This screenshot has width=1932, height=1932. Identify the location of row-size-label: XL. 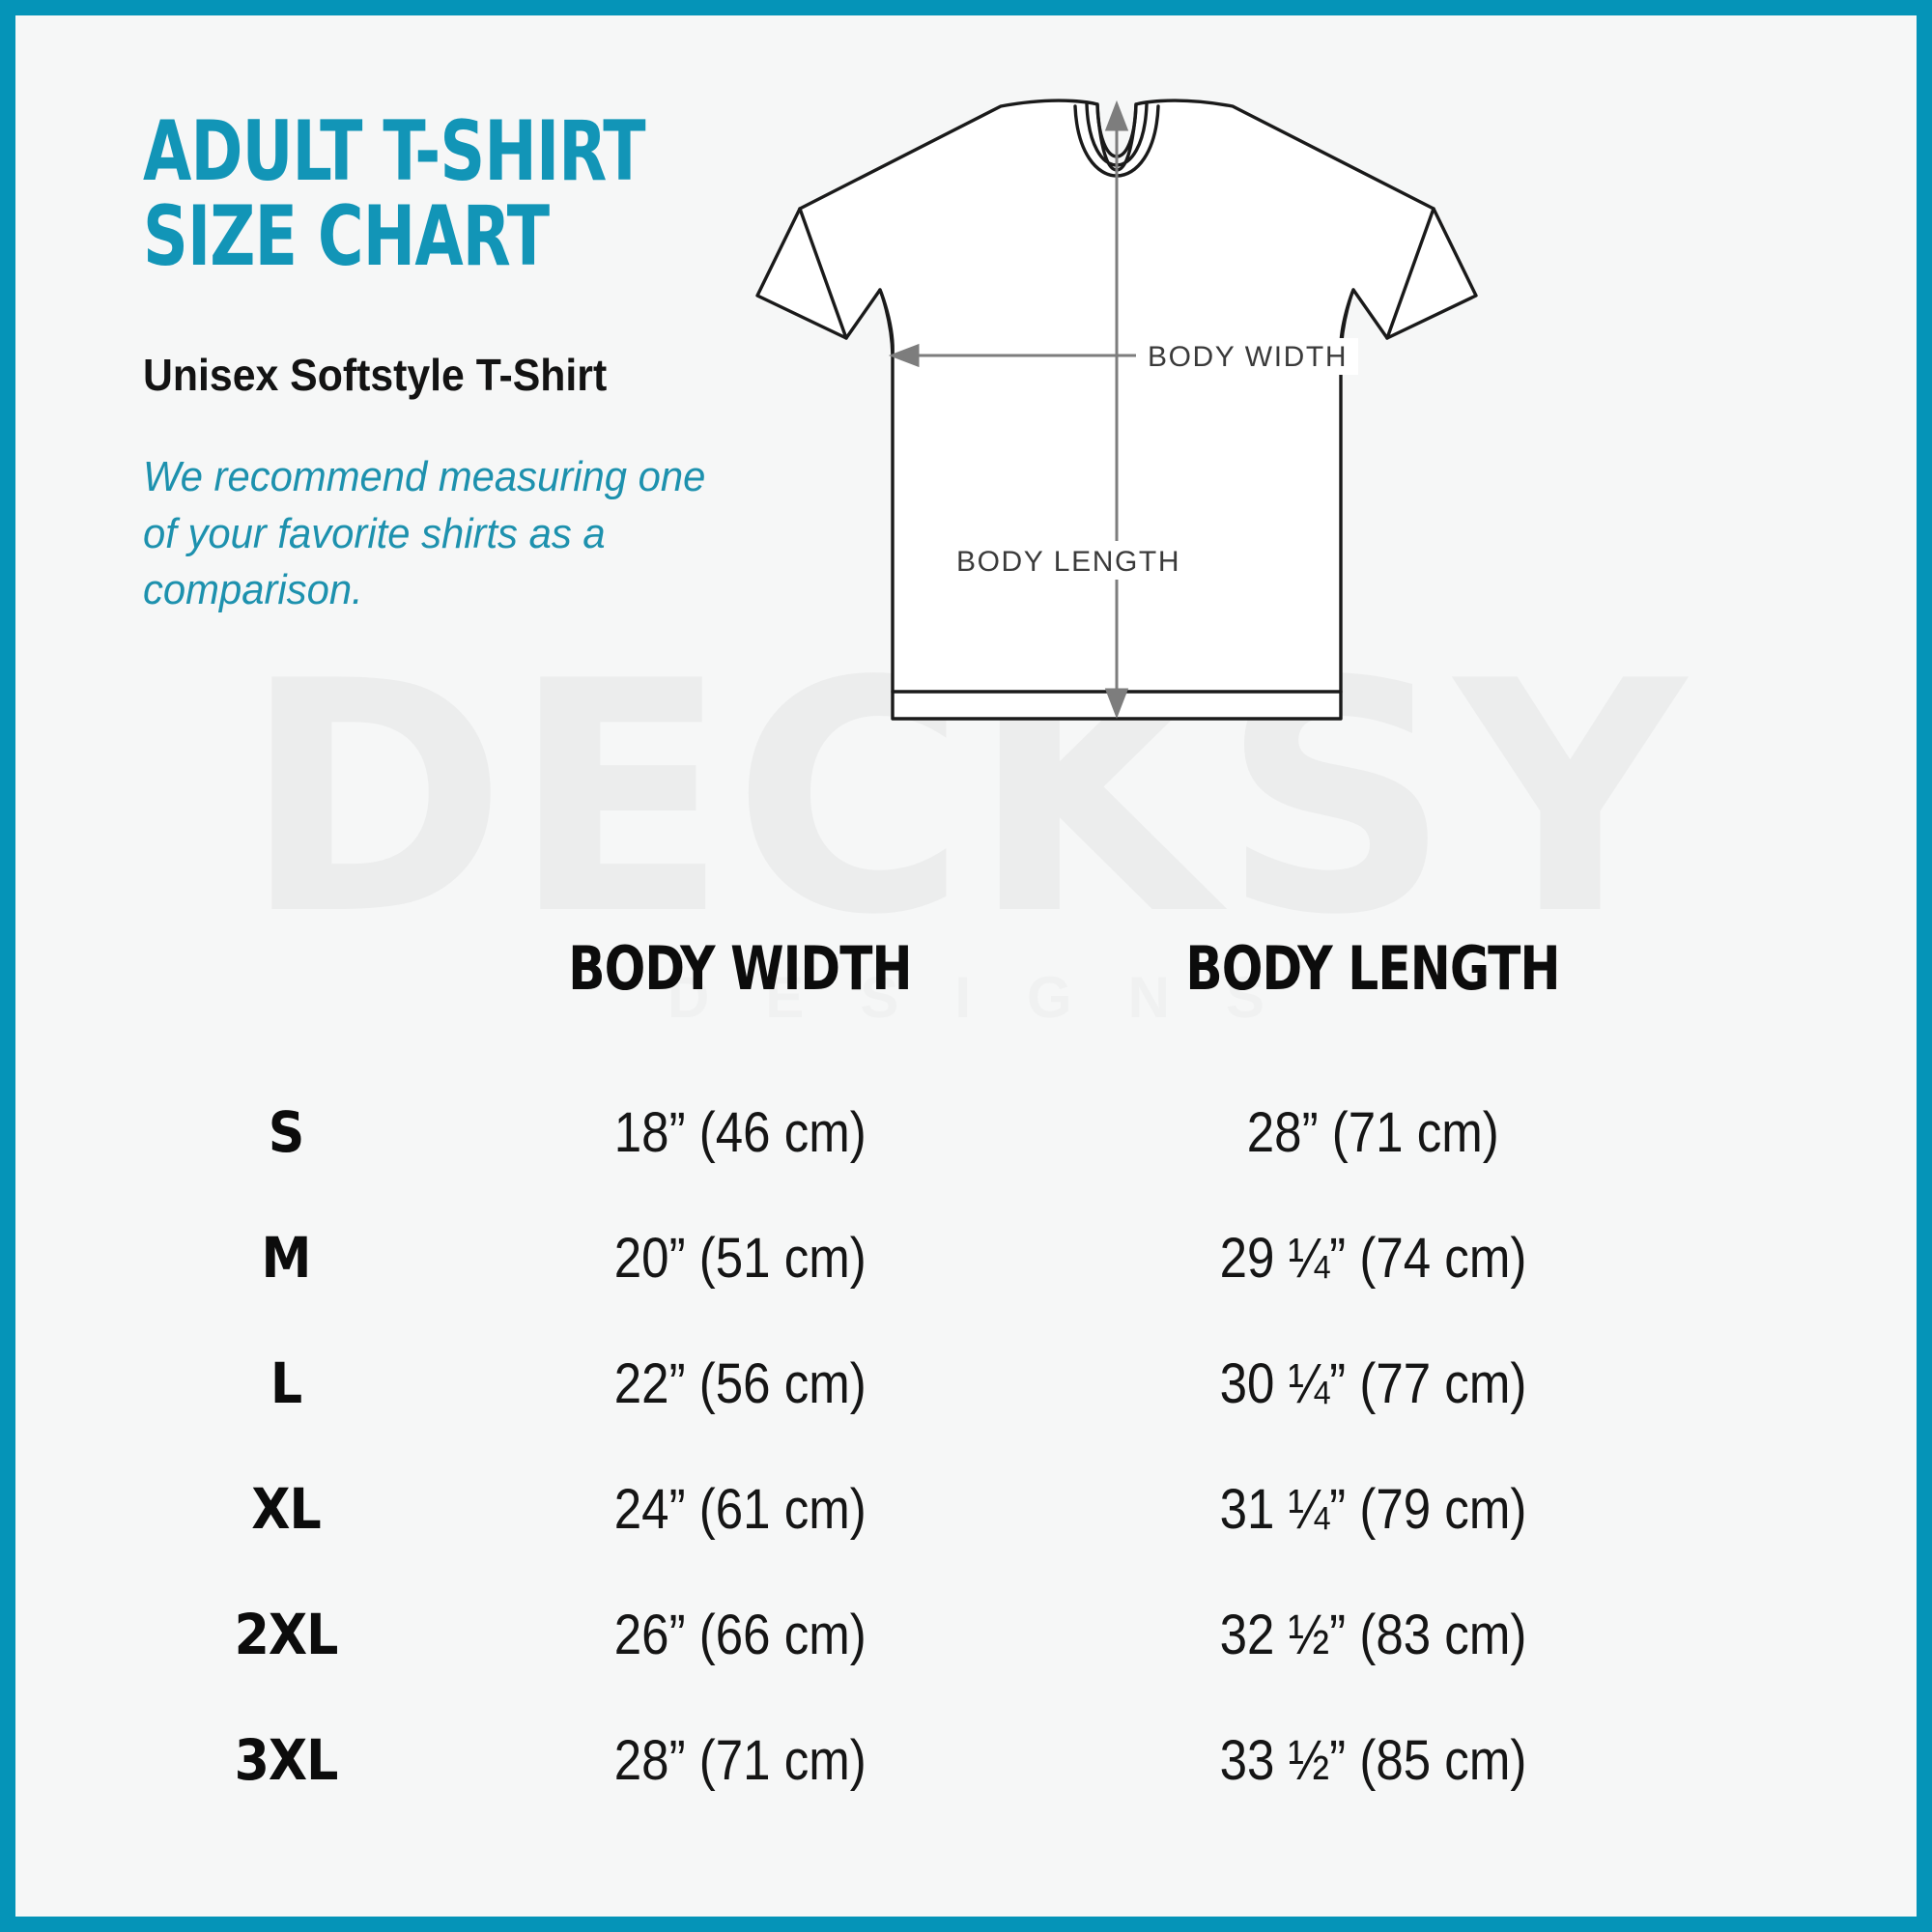
(286, 1509).